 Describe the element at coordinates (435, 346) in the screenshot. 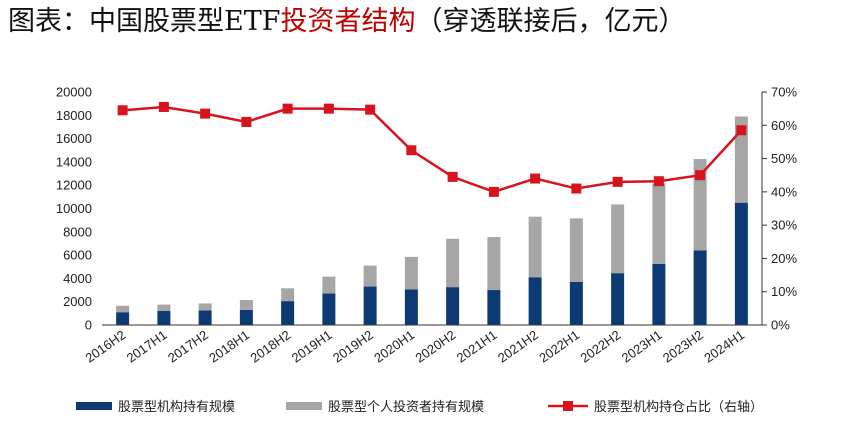

I see `x-tick-label: 2020H2` at that location.